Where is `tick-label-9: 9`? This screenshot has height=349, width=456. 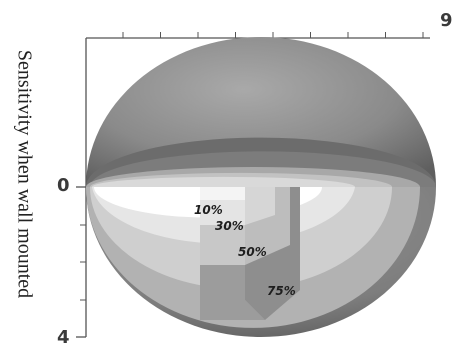
tick-label-9: 9 is located at coordinates (446, 20).